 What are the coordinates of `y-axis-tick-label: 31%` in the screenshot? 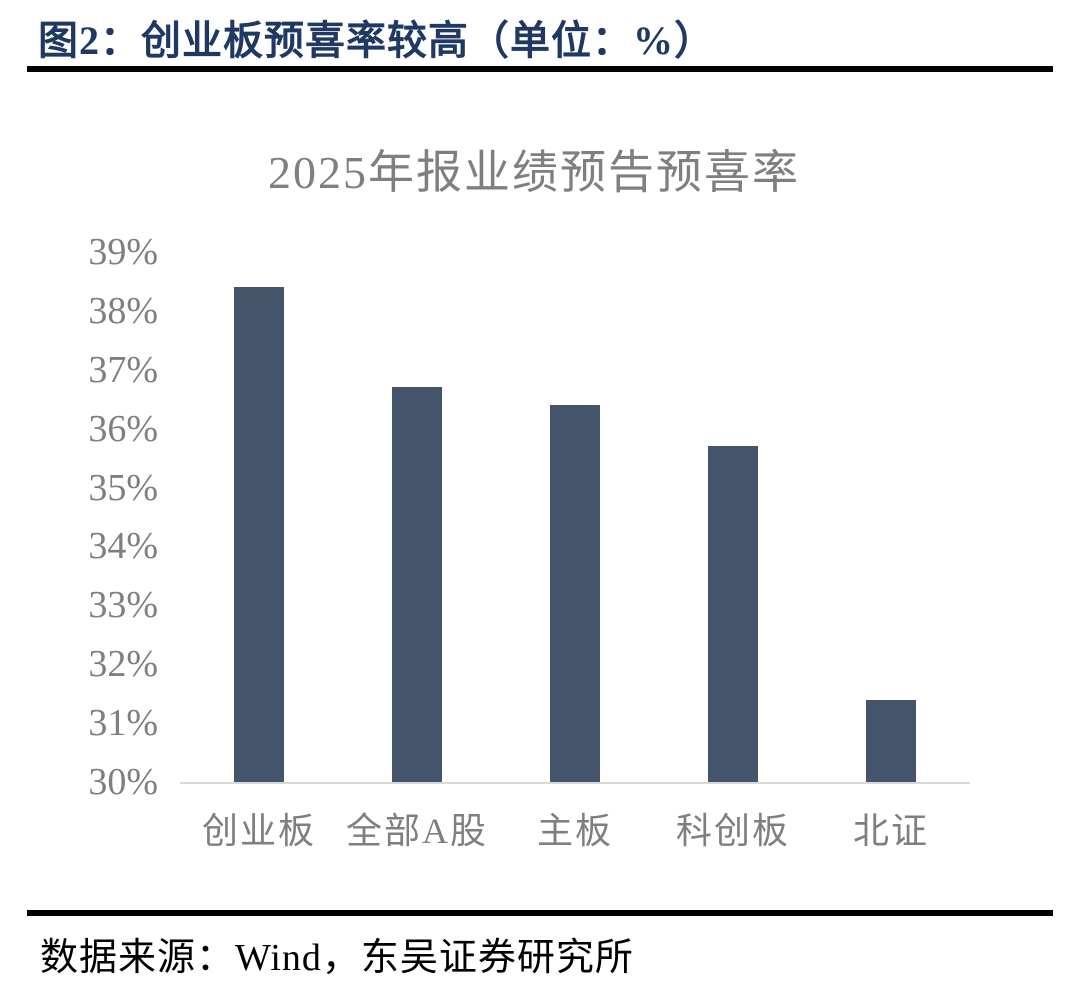 It's located at (123, 723).